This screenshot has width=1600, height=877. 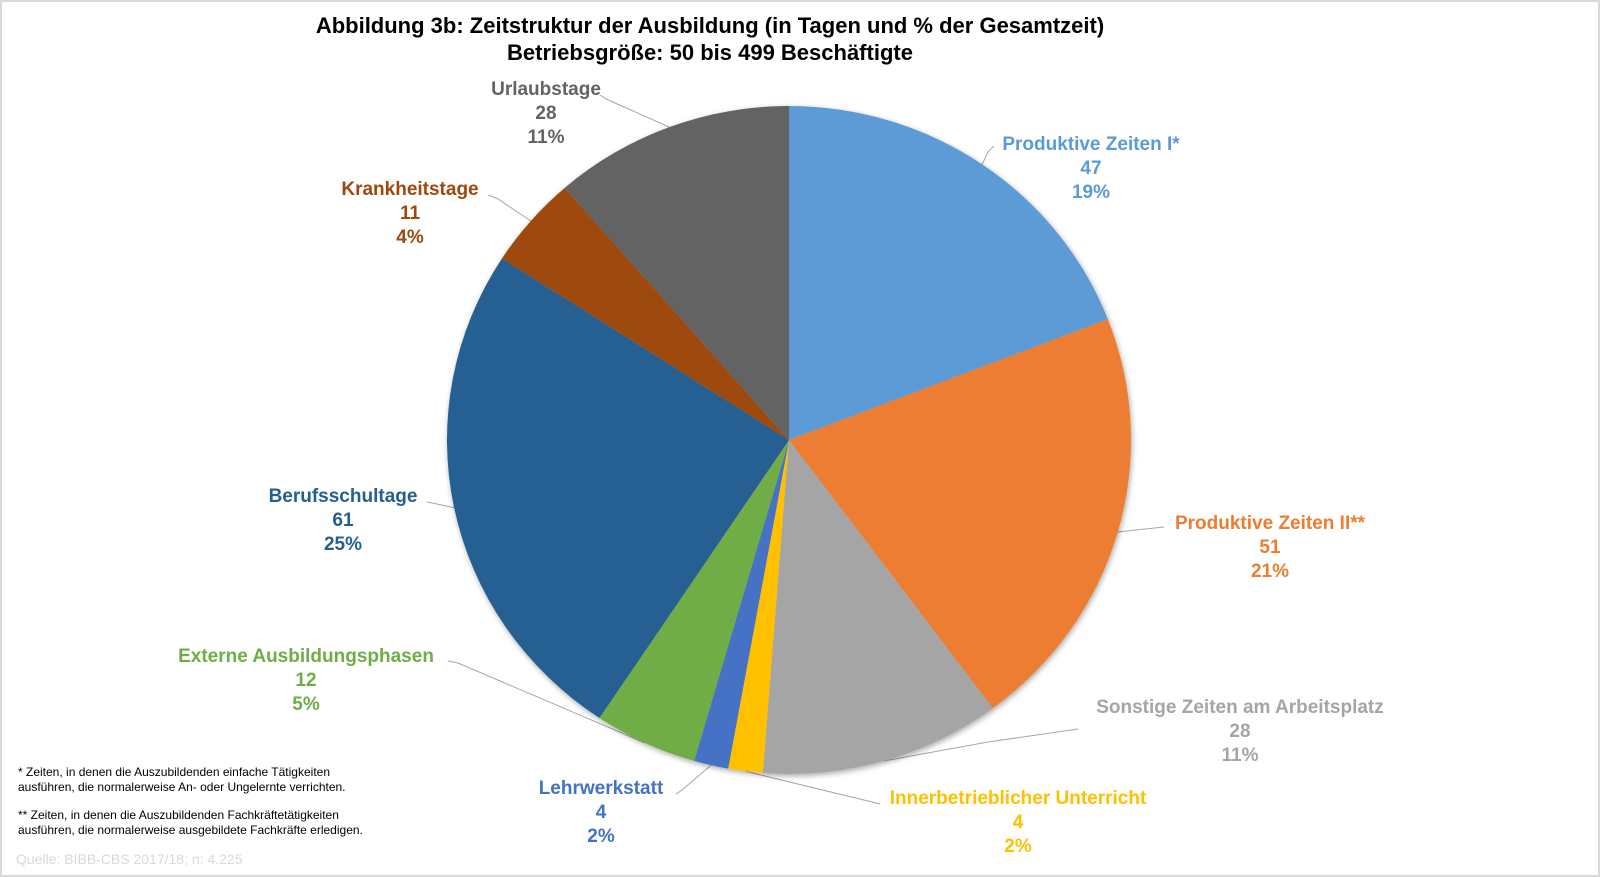 What do you see at coordinates (343, 496) in the screenshot?
I see `slice-7-label-label: Berufsschultage` at bounding box center [343, 496].